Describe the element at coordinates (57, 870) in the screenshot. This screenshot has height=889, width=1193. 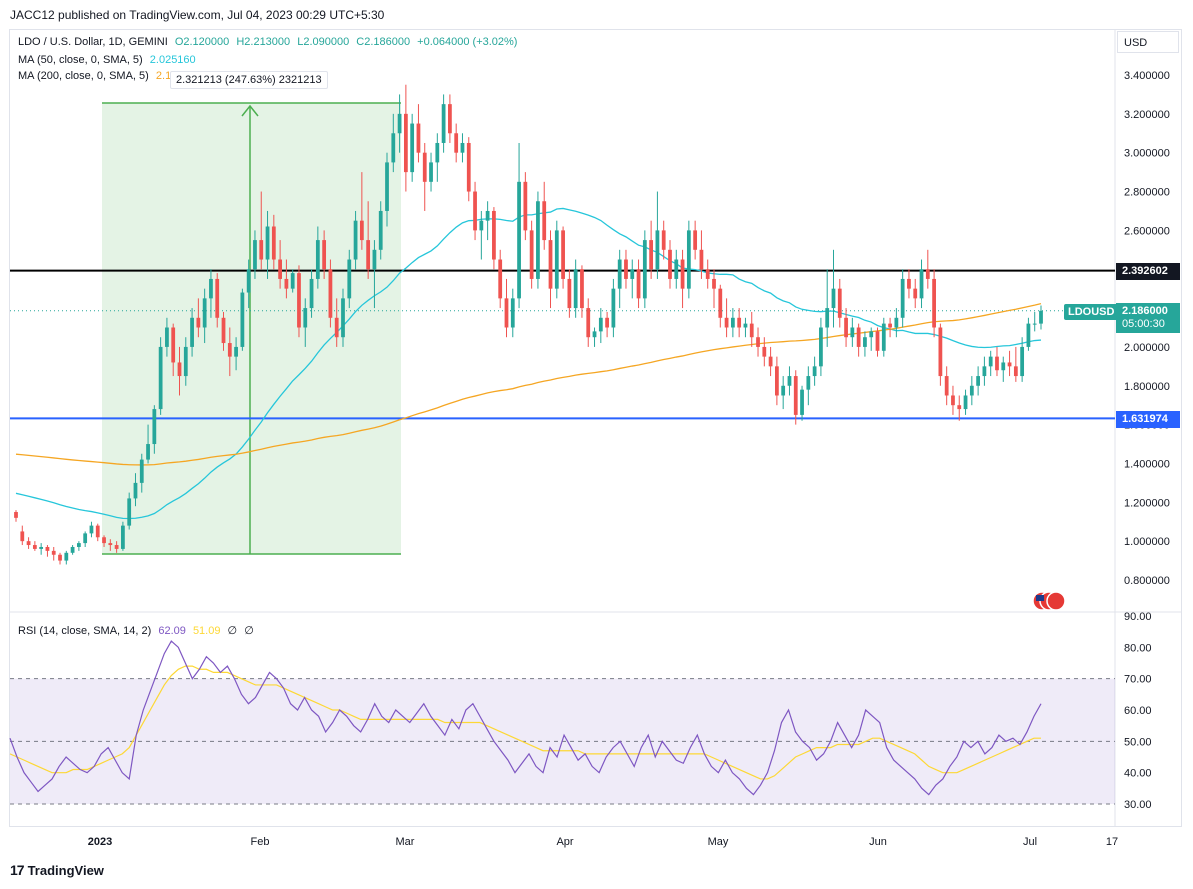
I see `footer-brand: 17 TradingView` at that location.